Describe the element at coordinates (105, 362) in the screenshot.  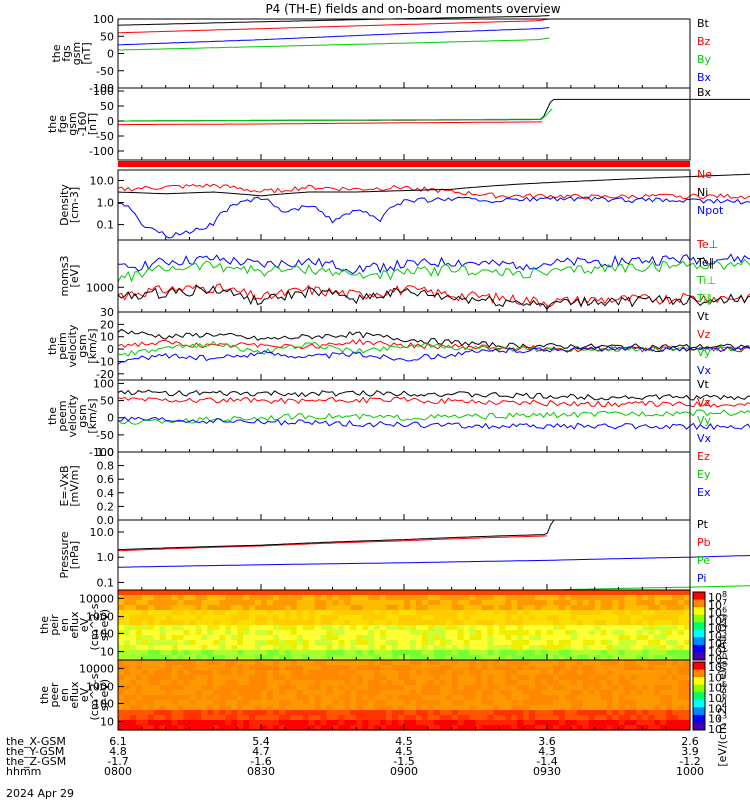
I see `y-tick-label: -10` at that location.